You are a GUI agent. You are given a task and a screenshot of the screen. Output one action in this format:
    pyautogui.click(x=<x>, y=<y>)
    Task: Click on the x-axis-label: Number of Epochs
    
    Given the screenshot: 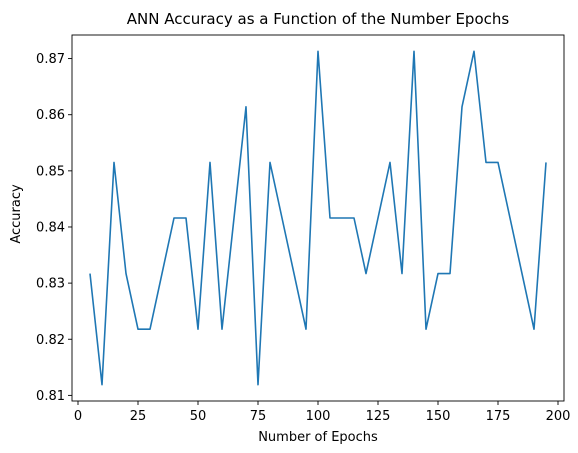 What is the action you would take?
    pyautogui.click(x=318, y=437)
    